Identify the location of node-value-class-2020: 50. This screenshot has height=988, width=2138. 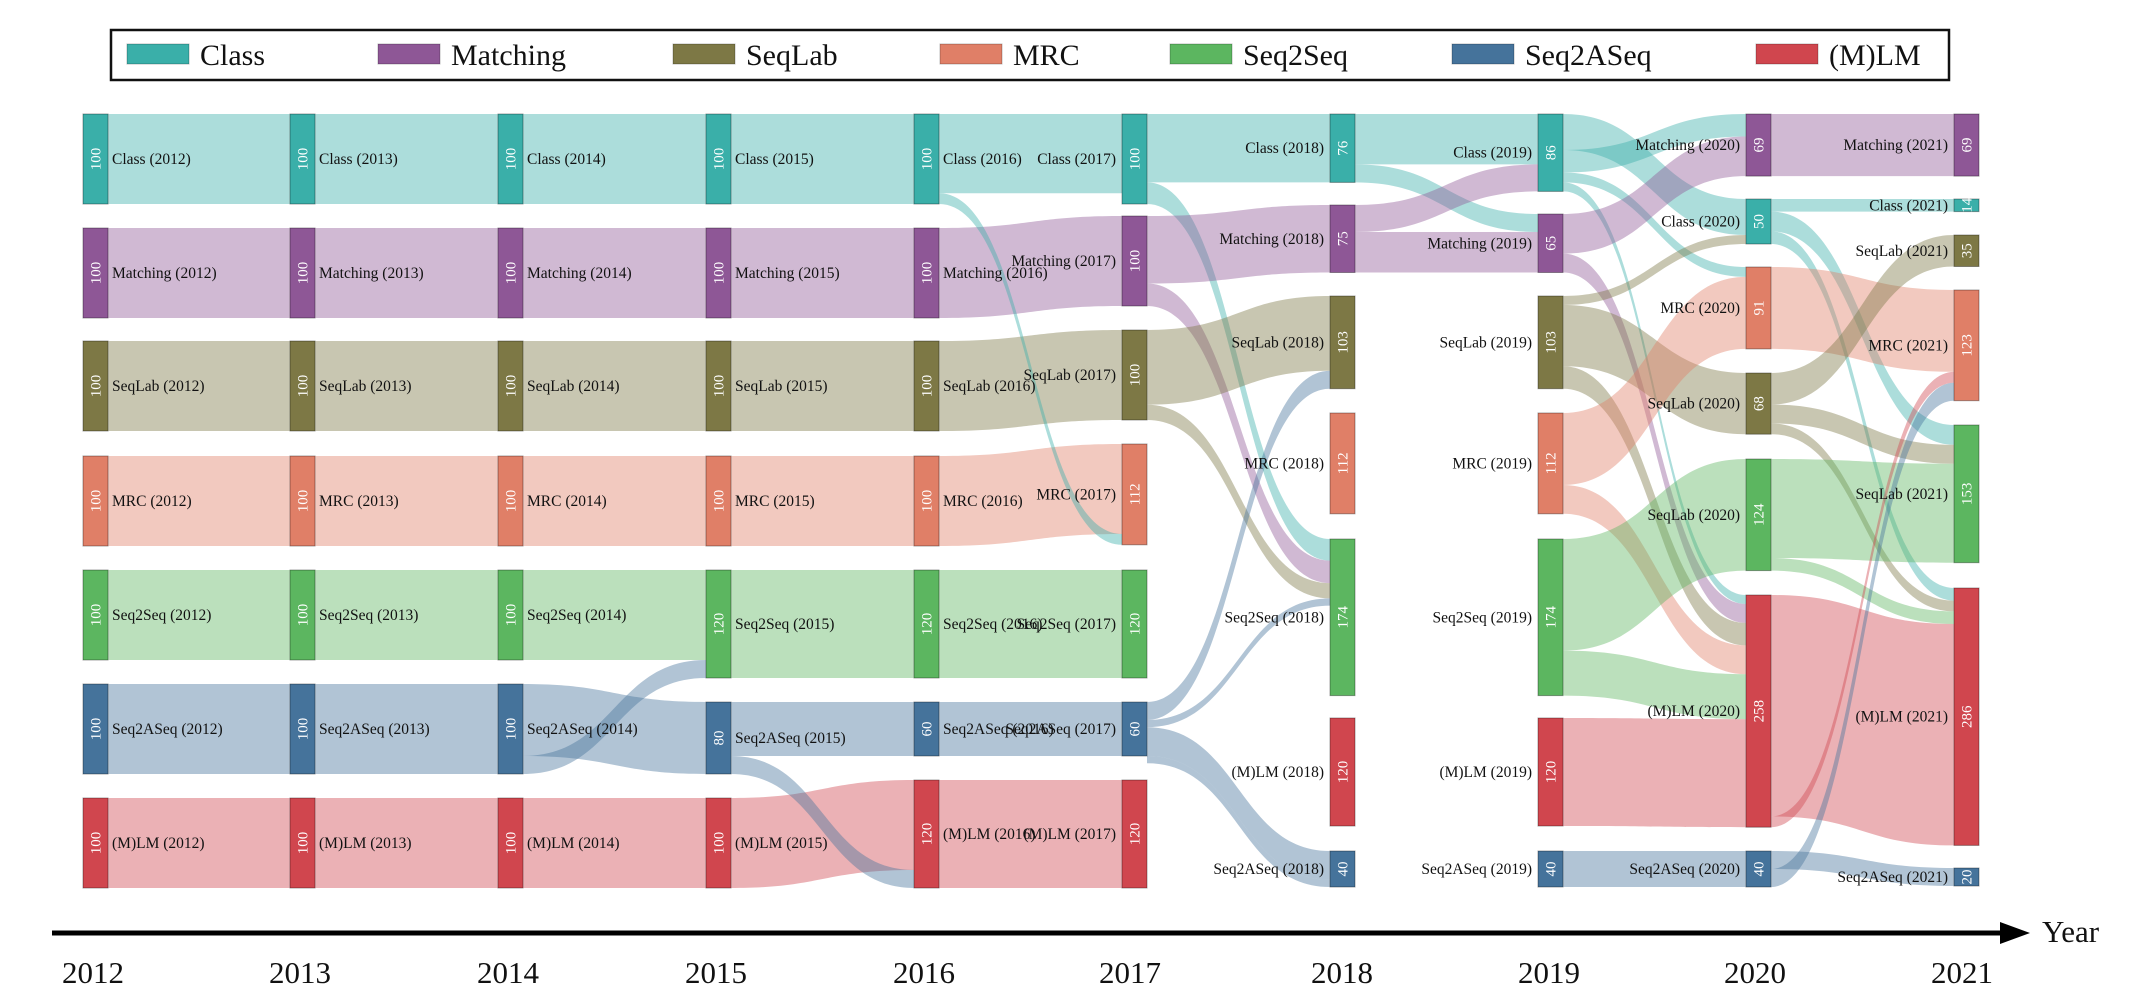
(1760, 221).